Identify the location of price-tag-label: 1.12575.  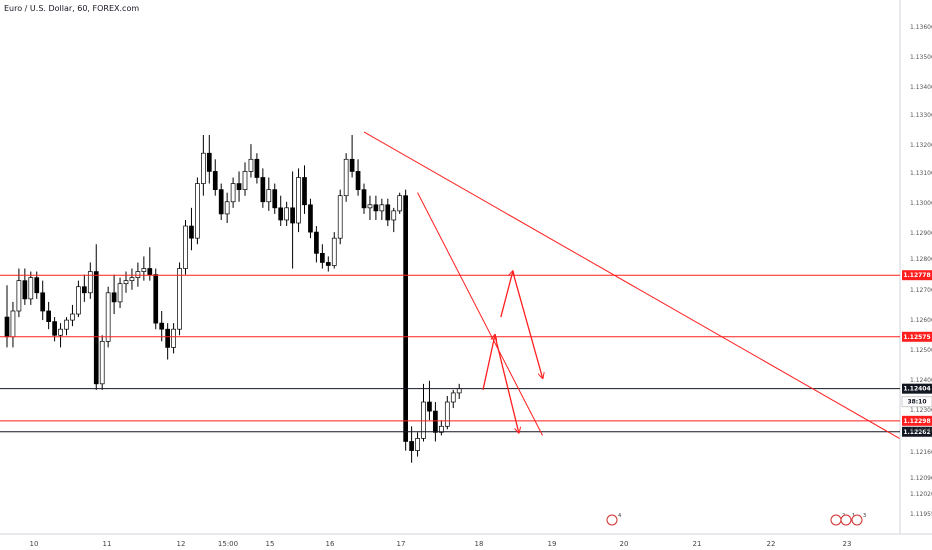
(916, 337).